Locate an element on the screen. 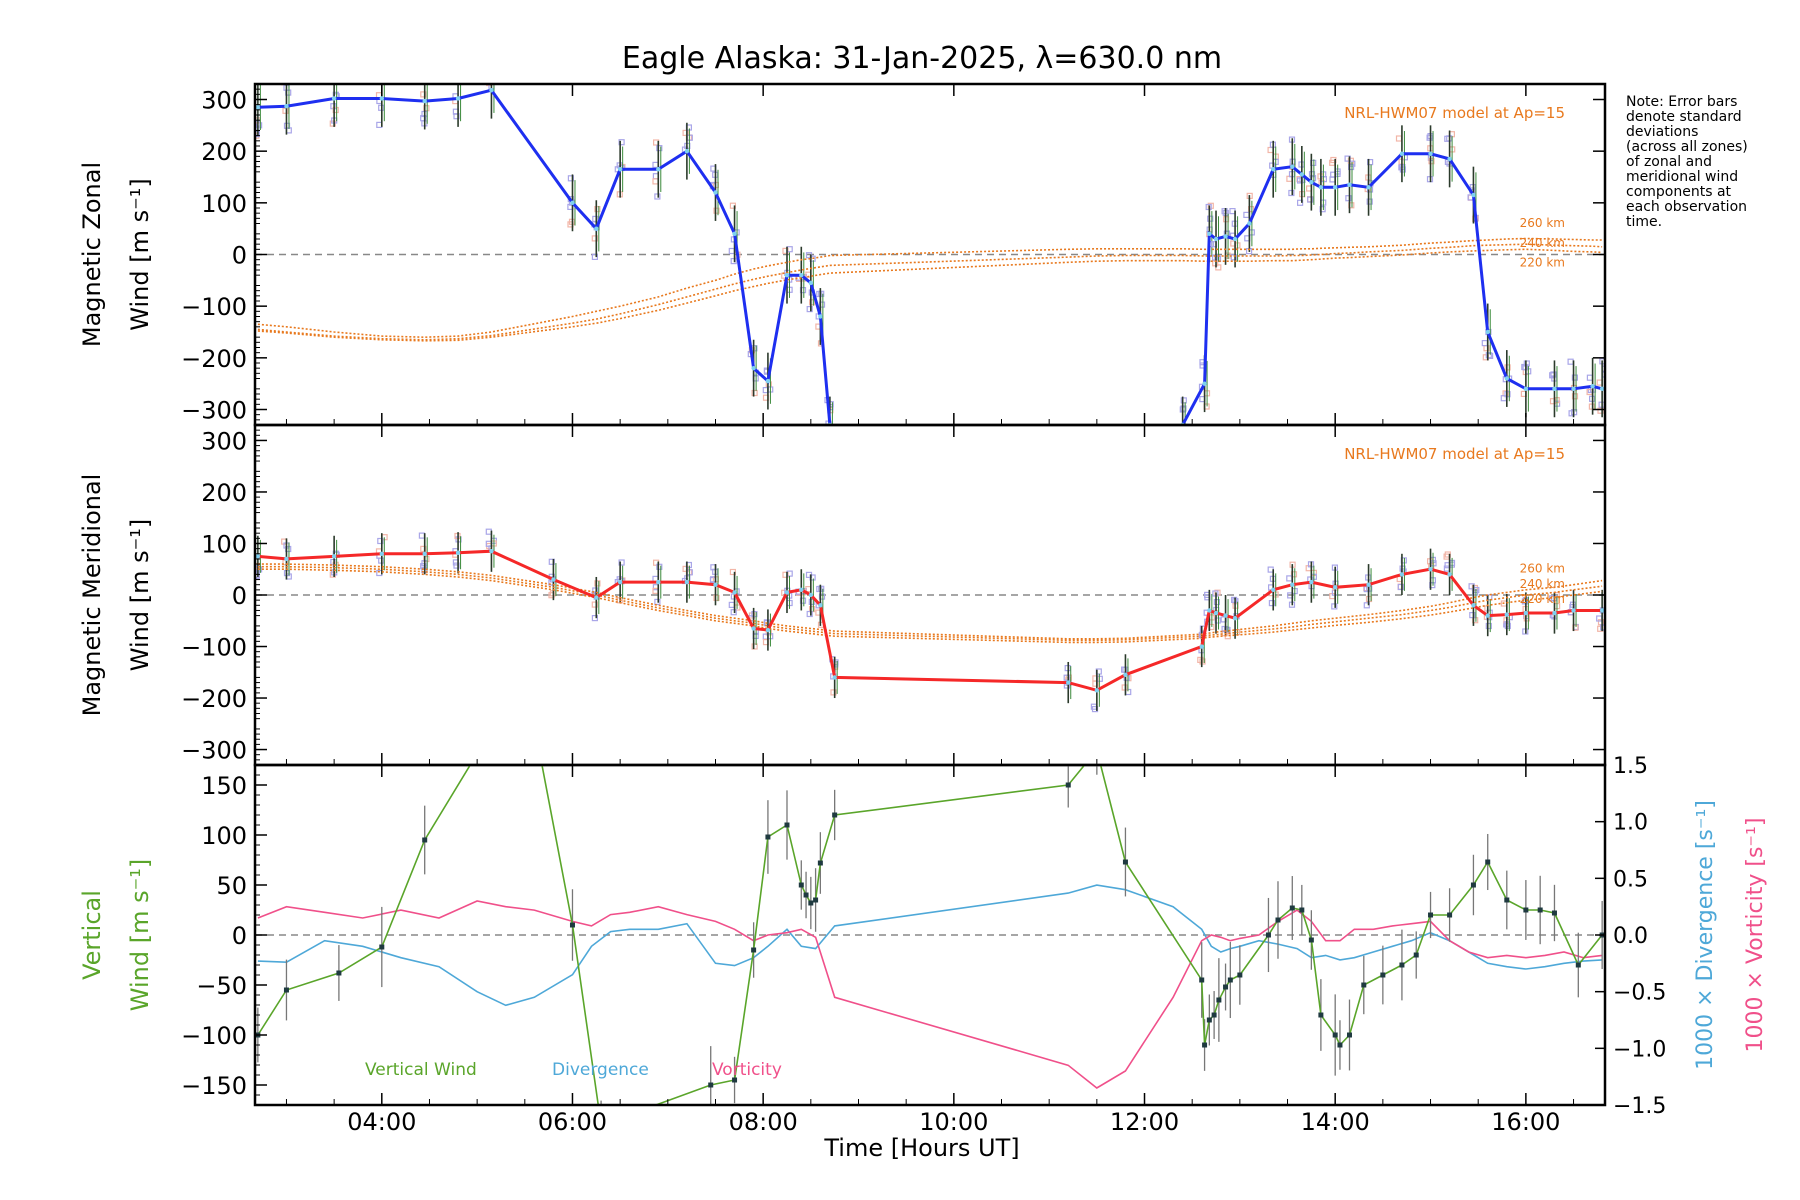 The image size is (1800, 1200). meridional-wind-line is located at coordinates (930, 620).